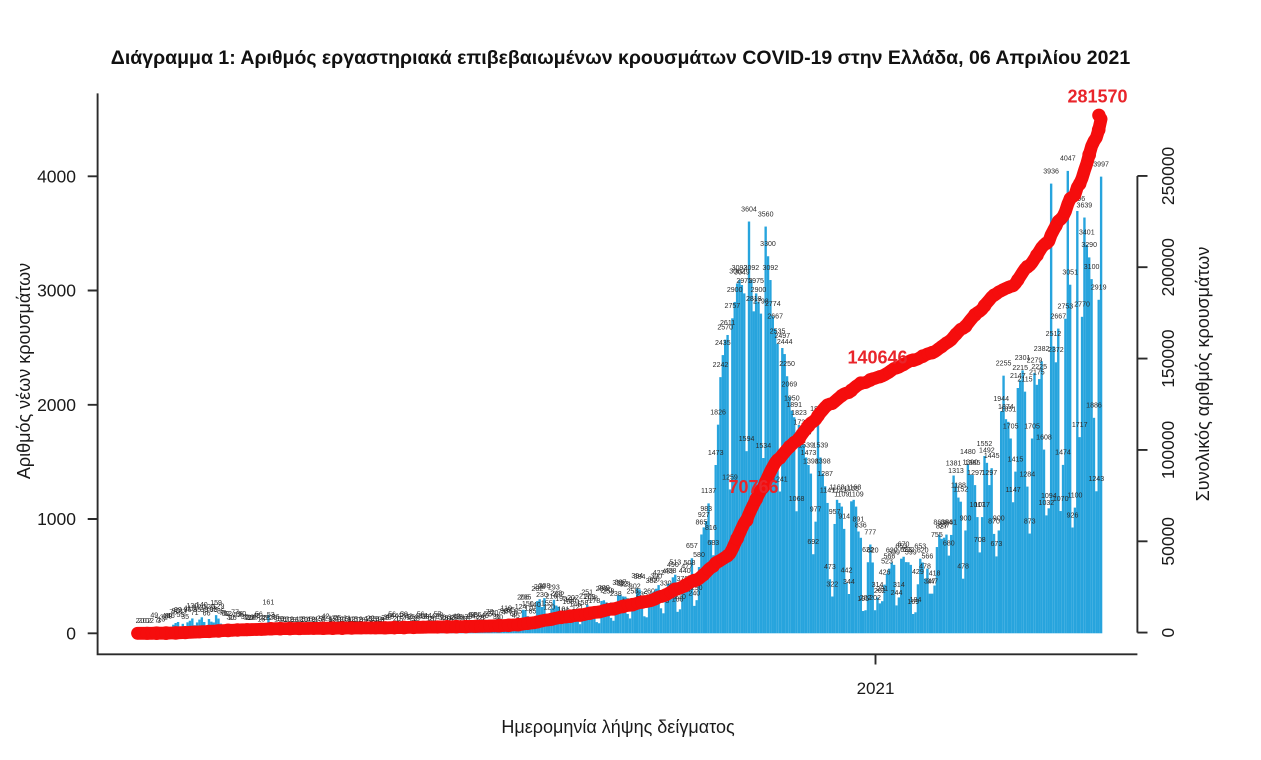 The height and width of the screenshot is (760, 1261). Describe the element at coordinates (906, 550) in the screenshot. I see `svg-text: 623` at that location.